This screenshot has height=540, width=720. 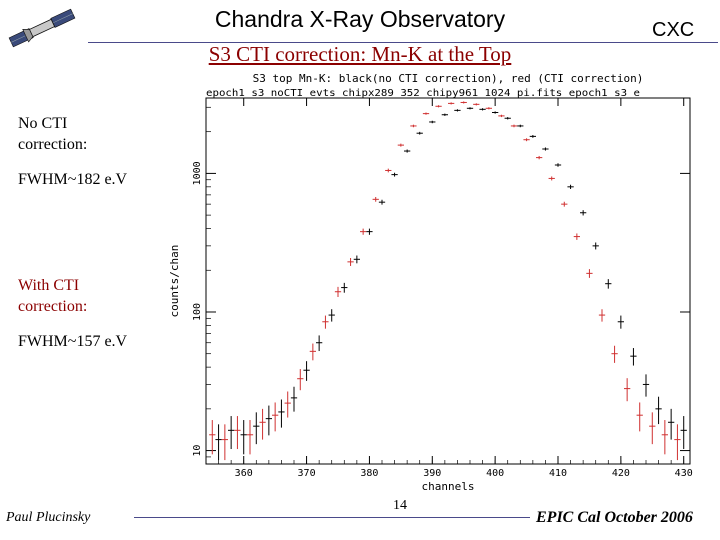 What do you see at coordinates (614, 517) in the screenshot?
I see `footer-event: EPIC Cal October 2006` at bounding box center [614, 517].